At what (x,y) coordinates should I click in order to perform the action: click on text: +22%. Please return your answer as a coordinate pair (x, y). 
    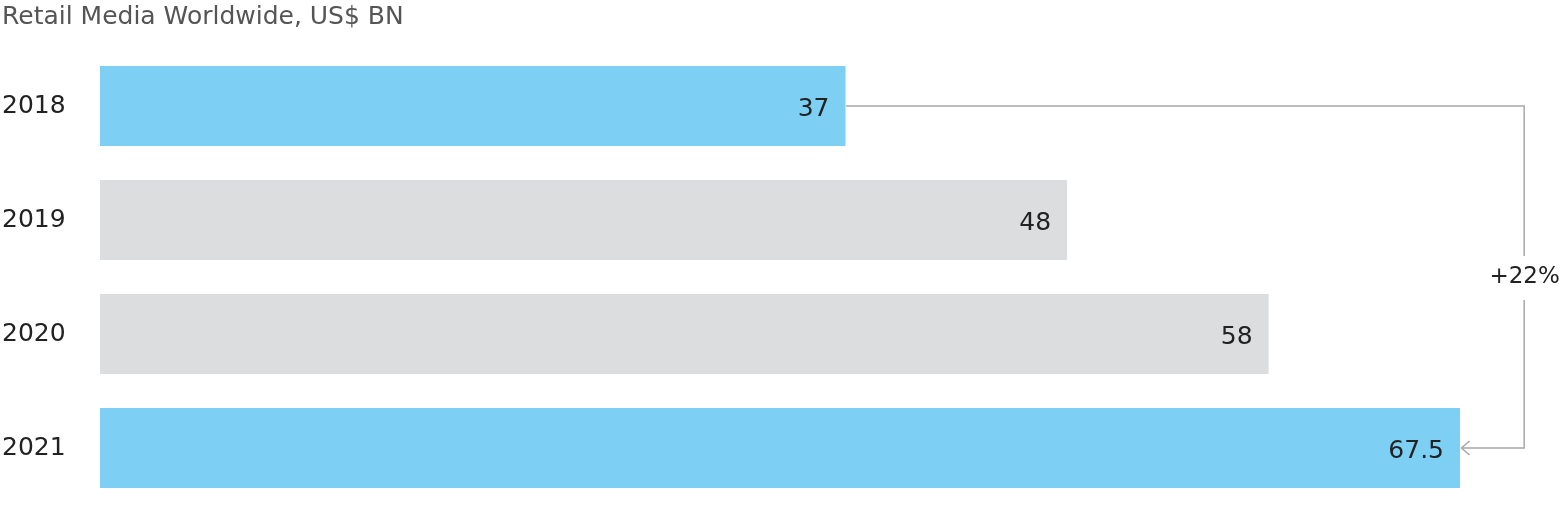
    Looking at the image, I should click on (1524, 274).